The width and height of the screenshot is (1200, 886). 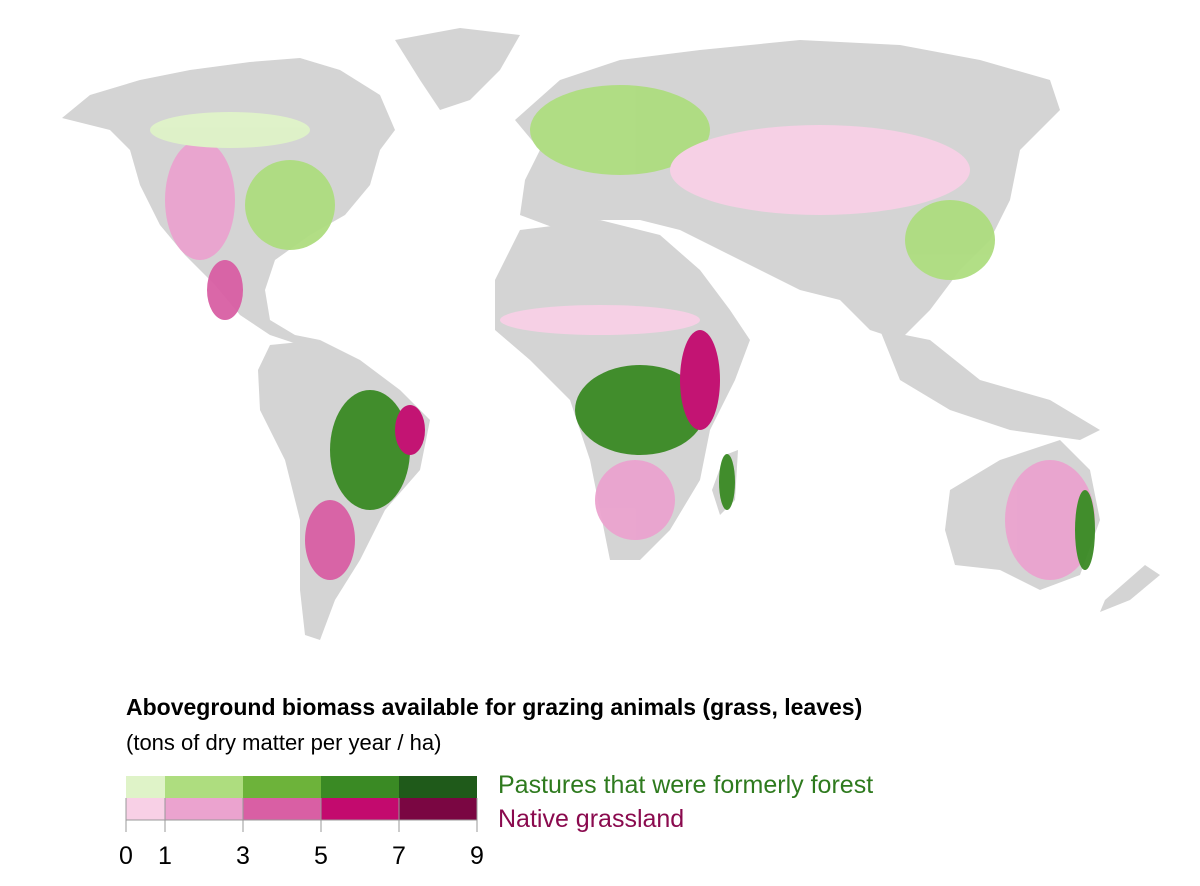 What do you see at coordinates (1130, 588) in the screenshot?
I see `new-zealand` at bounding box center [1130, 588].